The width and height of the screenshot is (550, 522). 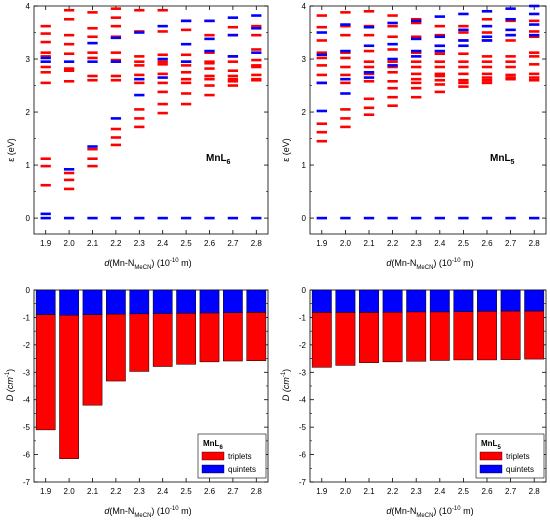 What do you see at coordinates (304, 6) in the screenshot?
I see `y-tick-label: 4` at bounding box center [304, 6].